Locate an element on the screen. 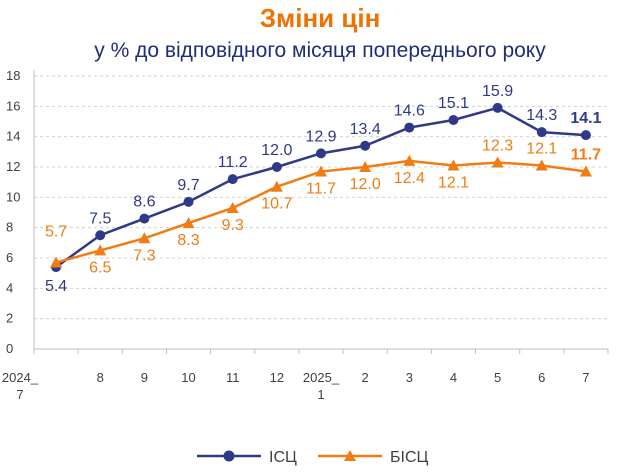 The image size is (640, 475). y-tick-label: 6 is located at coordinates (9, 257).